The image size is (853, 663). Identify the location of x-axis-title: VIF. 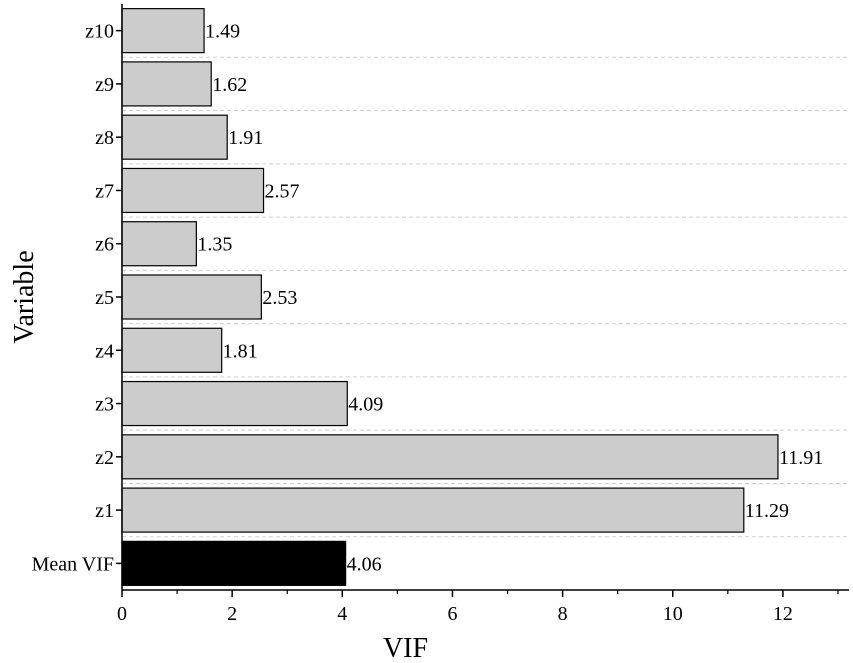
(405, 648).